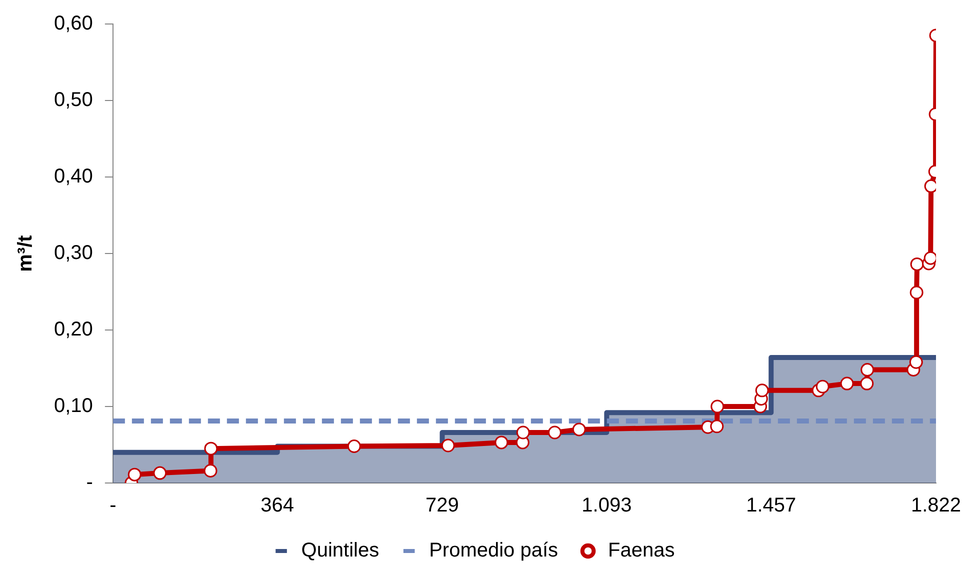 The width and height of the screenshot is (966, 575). I want to click on y-tick-label: 0,60, so click(73, 23).